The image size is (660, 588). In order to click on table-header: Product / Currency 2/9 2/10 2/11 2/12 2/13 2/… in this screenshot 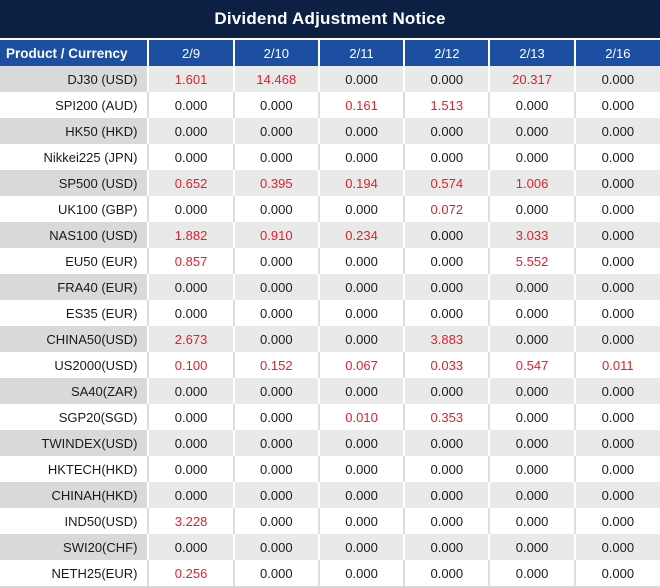, I will do `click(330, 53)`.